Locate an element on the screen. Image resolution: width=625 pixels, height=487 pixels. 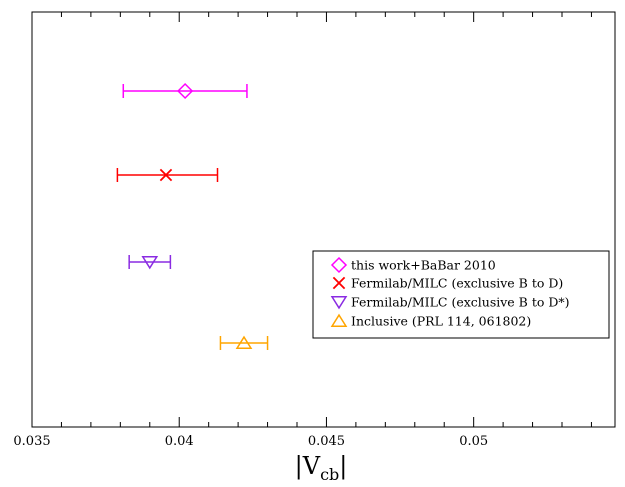
marker-triangle-up is located at coordinates (244, 342).